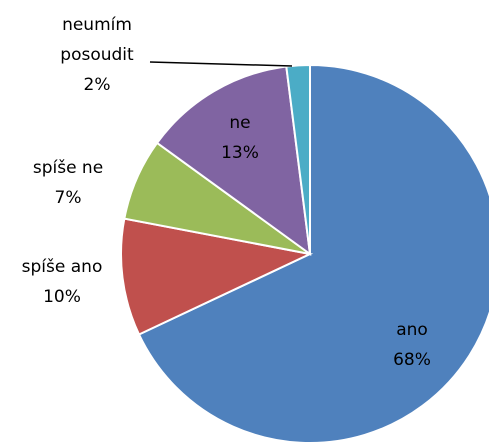 This screenshot has width=489, height=446. Describe the element at coordinates (62, 297) in the screenshot. I see `value-label: 10%` at that location.